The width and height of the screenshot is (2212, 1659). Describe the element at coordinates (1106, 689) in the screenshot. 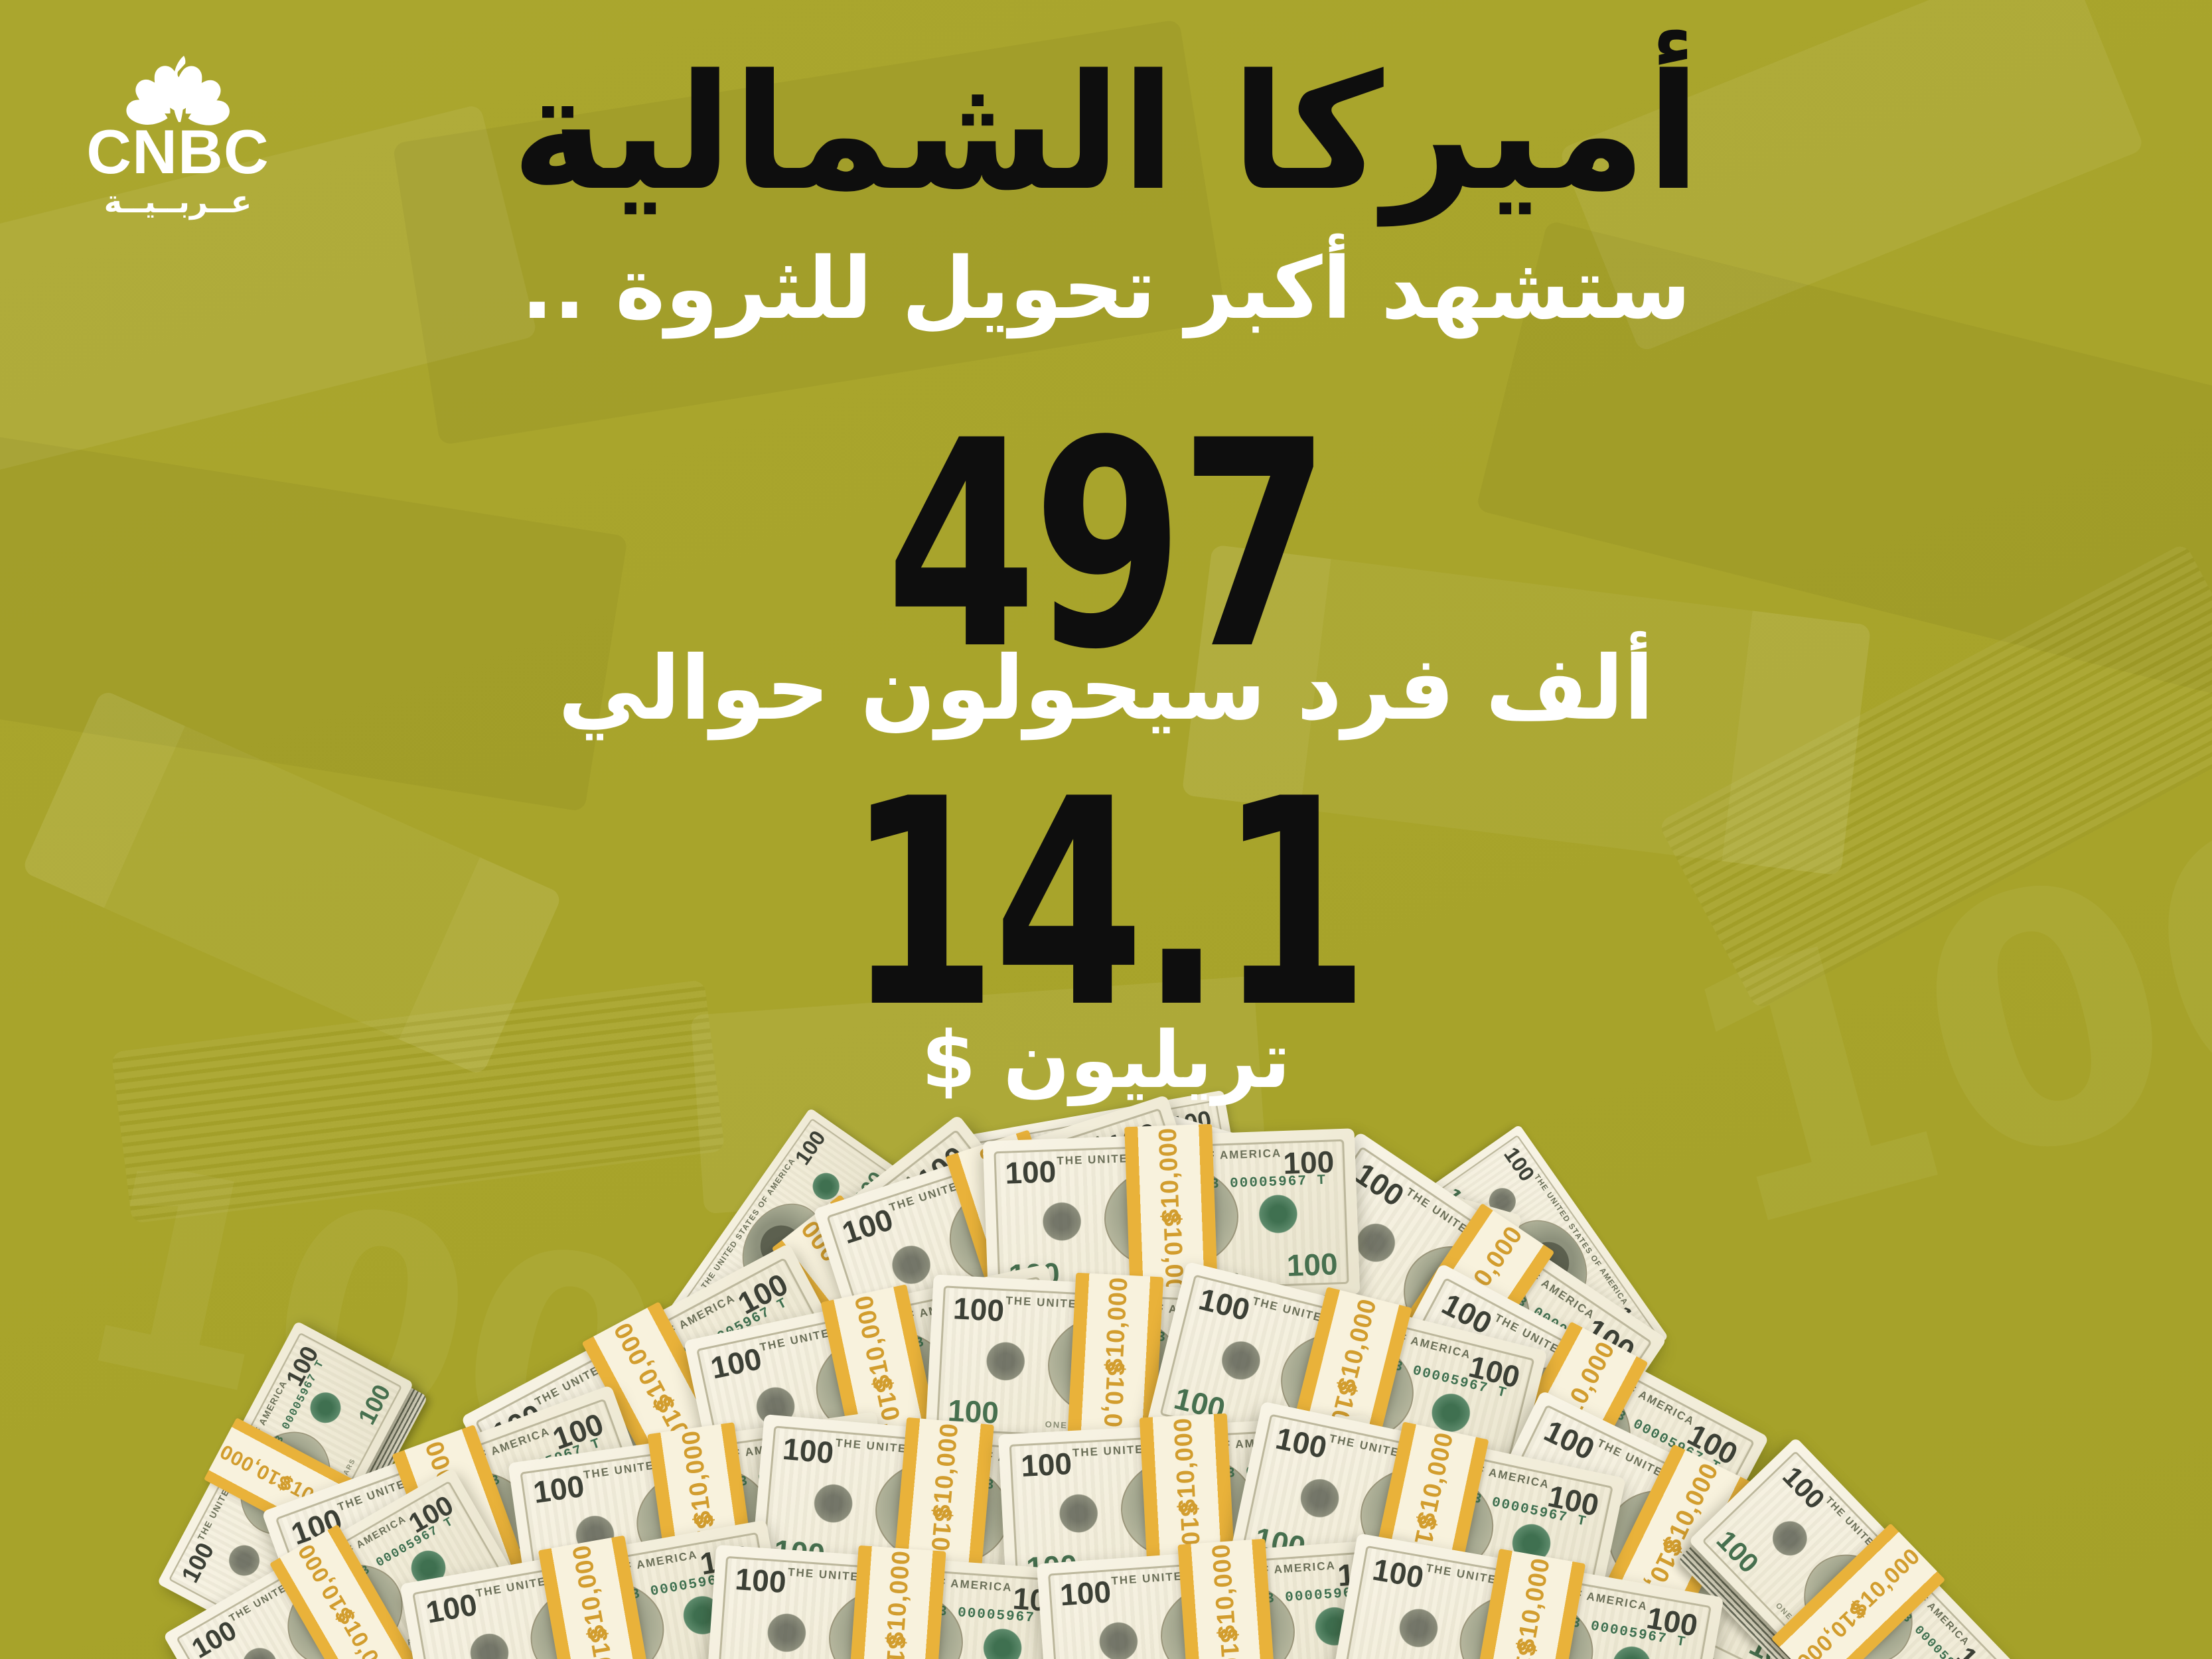

I see `stat-count-label: ألف فرد سيحولون حوالي` at that location.